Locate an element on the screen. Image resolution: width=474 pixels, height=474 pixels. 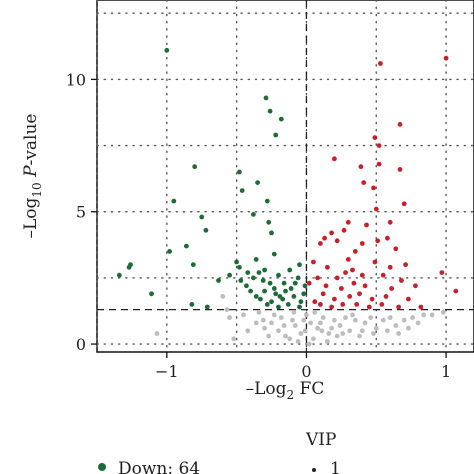
x-axis: −1 0 1 is located at coordinates (303, 366).